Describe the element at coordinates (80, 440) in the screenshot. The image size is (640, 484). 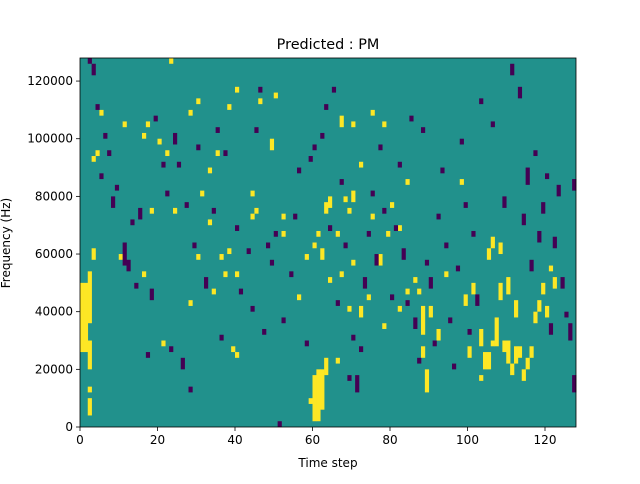
I see `x-tick-label: 0` at that location.